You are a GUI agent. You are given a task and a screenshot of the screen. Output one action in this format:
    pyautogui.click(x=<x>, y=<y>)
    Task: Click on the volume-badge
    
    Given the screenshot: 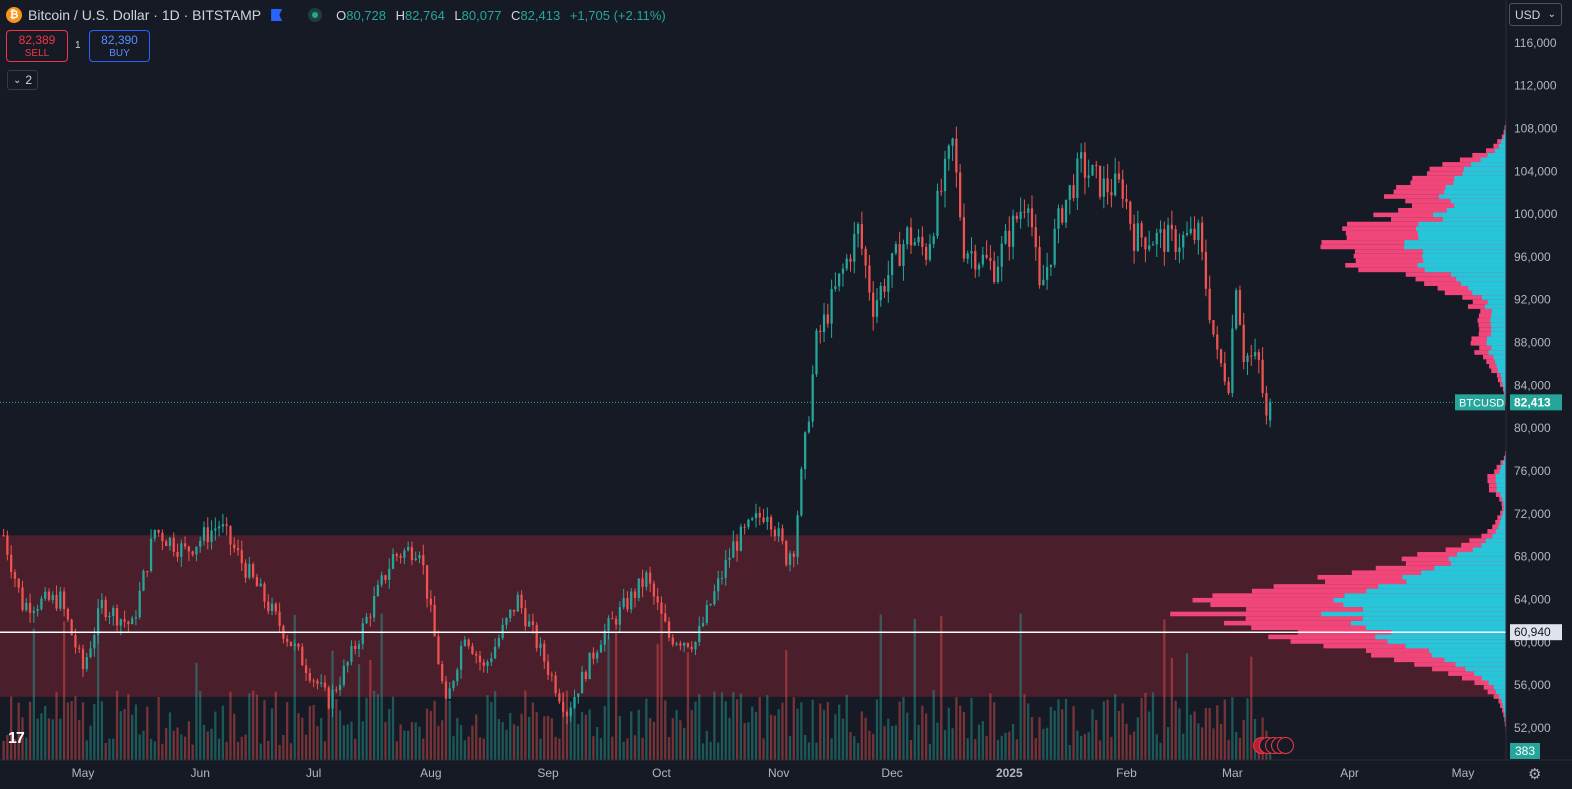 What is the action you would take?
    pyautogui.click(x=1525, y=751)
    